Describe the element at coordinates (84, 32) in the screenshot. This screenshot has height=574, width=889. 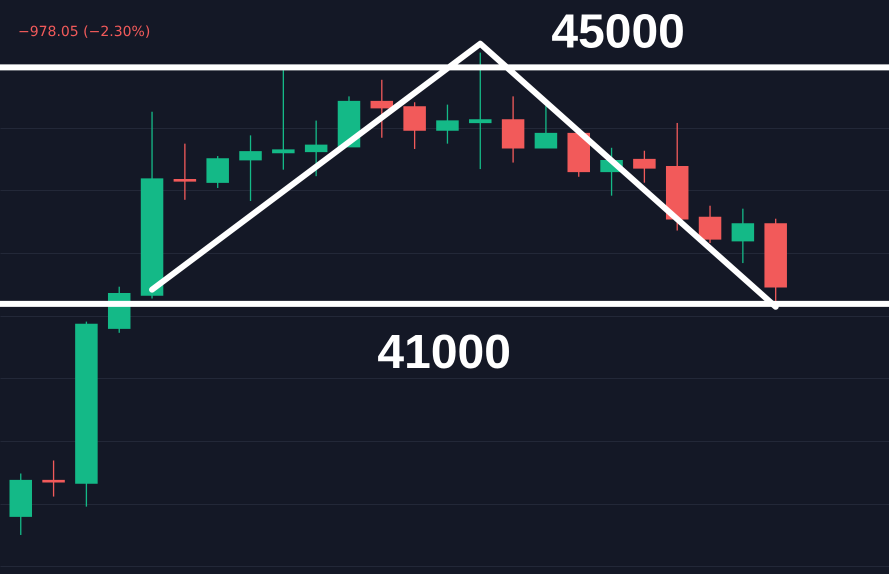
I see `annotation: −978.05 (−2.30%)` at that location.